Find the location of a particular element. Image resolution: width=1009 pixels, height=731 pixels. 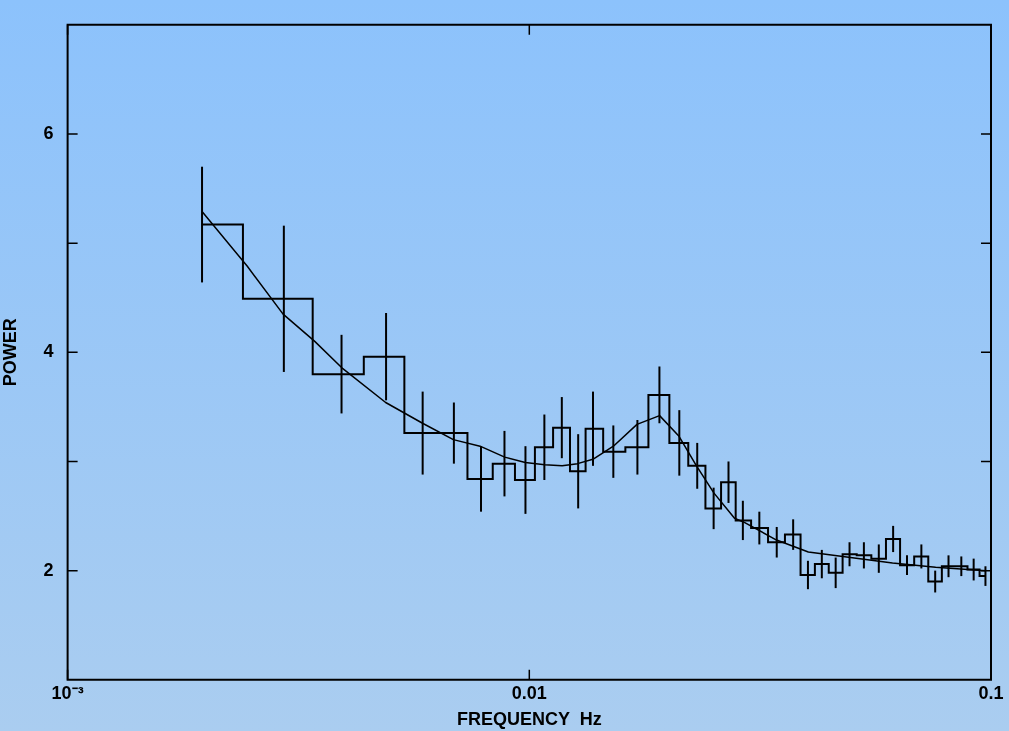

x-tick-label: 10⁻³ is located at coordinates (67, 692).